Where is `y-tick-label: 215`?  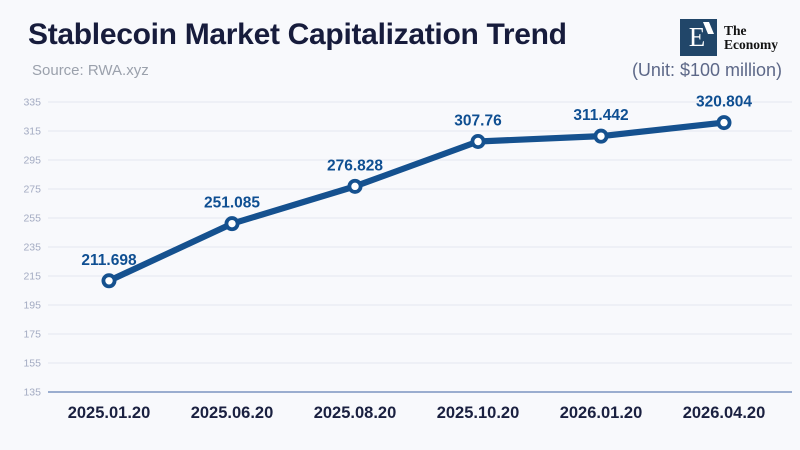 y-tick-label: 215 is located at coordinates (32, 277).